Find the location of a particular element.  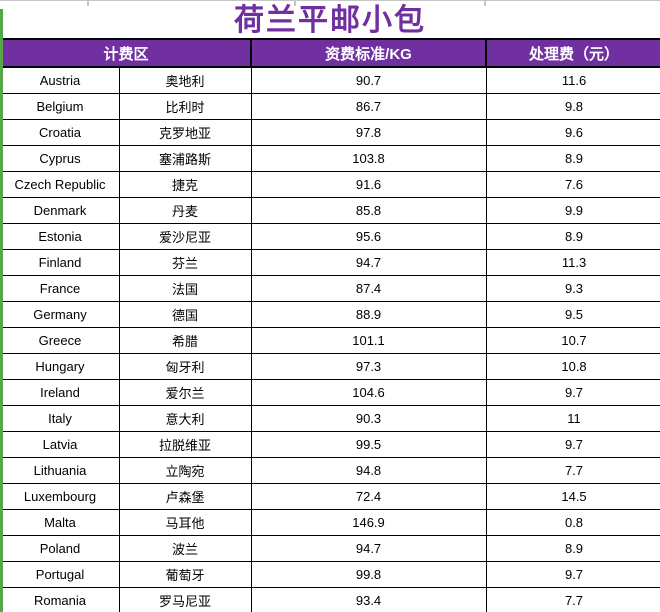

cell-country-cn: 立陶宛 is located at coordinates (185, 470).